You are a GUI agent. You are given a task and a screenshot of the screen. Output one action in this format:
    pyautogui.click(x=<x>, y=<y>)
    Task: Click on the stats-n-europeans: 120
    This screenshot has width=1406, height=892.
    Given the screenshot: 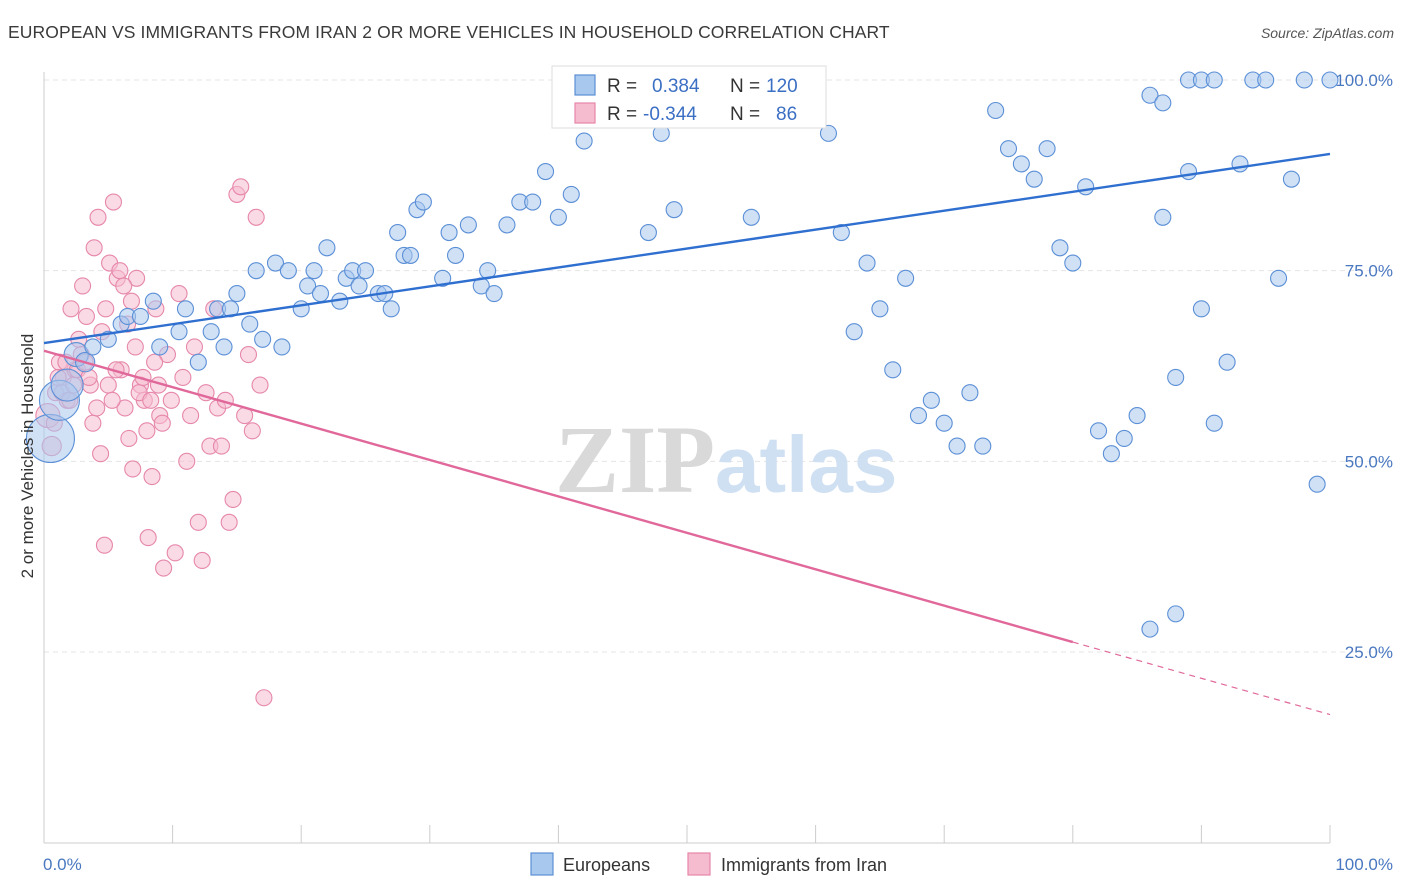 What is the action you would take?
    pyautogui.click(x=782, y=86)
    